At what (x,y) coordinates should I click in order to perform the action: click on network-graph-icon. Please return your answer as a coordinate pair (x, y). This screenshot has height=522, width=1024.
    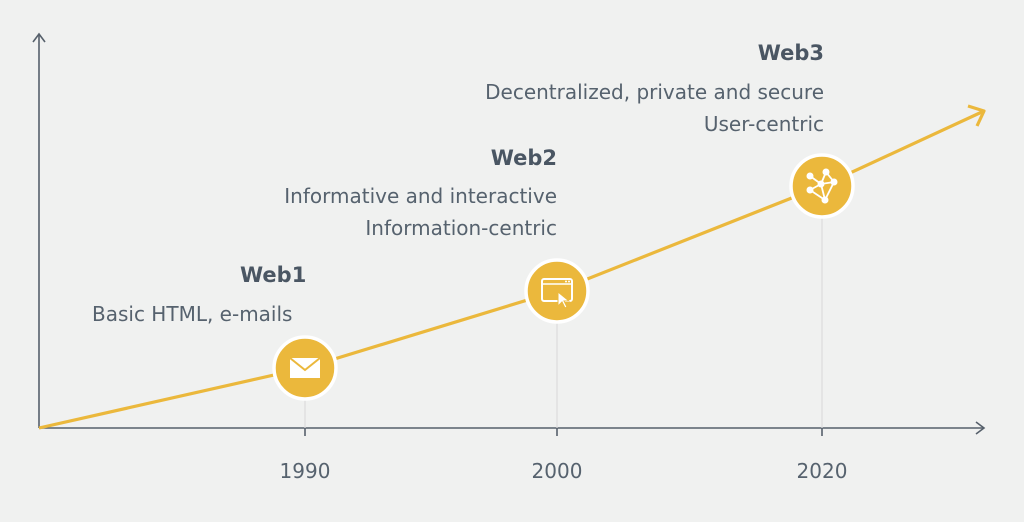
    Looking at the image, I should click on (822, 186).